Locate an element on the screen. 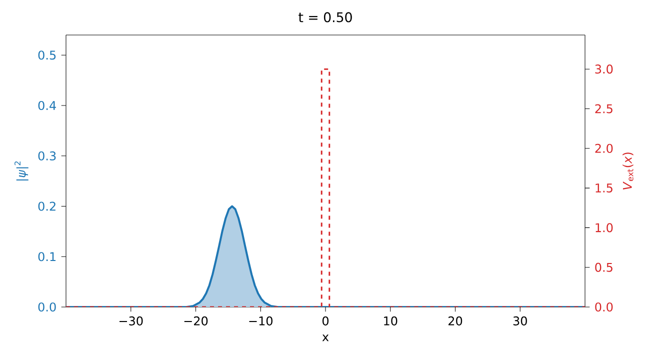  y-tick-label: 0.2 is located at coordinates (47, 206).